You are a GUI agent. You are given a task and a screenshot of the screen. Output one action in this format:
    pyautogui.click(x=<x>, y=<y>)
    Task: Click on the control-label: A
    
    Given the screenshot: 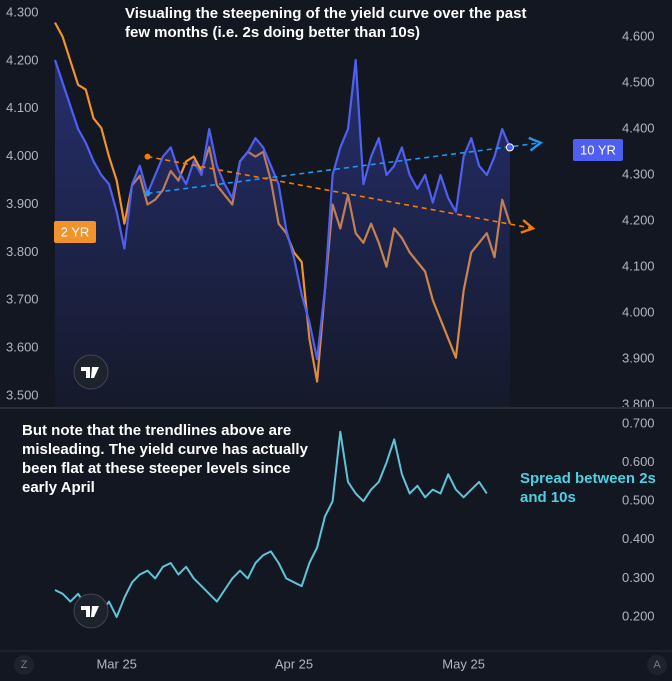 What is the action you would take?
    pyautogui.click(x=657, y=665)
    